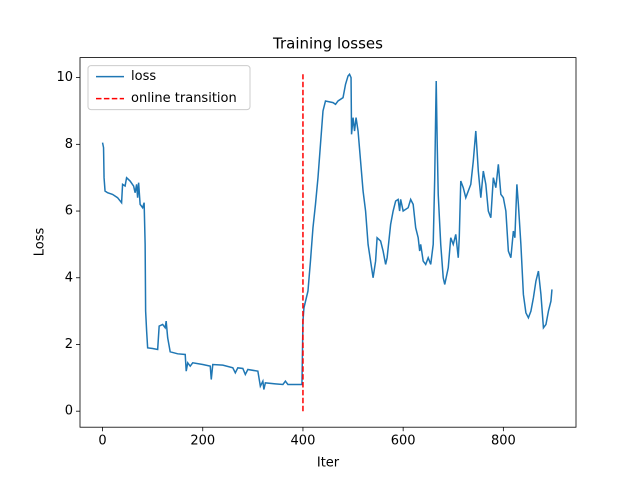  Describe the element at coordinates (40, 242) in the screenshot. I see `y-axis-label: Loss` at that location.